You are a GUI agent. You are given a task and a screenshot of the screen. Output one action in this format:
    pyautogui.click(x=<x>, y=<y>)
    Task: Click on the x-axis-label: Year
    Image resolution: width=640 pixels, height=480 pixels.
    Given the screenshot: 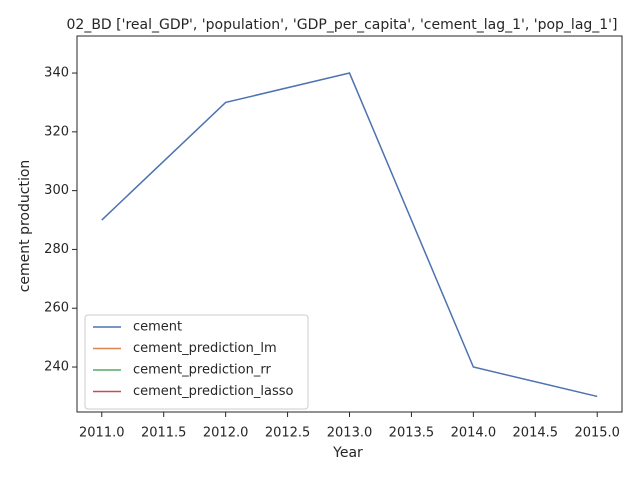 What is the action you would take?
    pyautogui.click(x=347, y=453)
    